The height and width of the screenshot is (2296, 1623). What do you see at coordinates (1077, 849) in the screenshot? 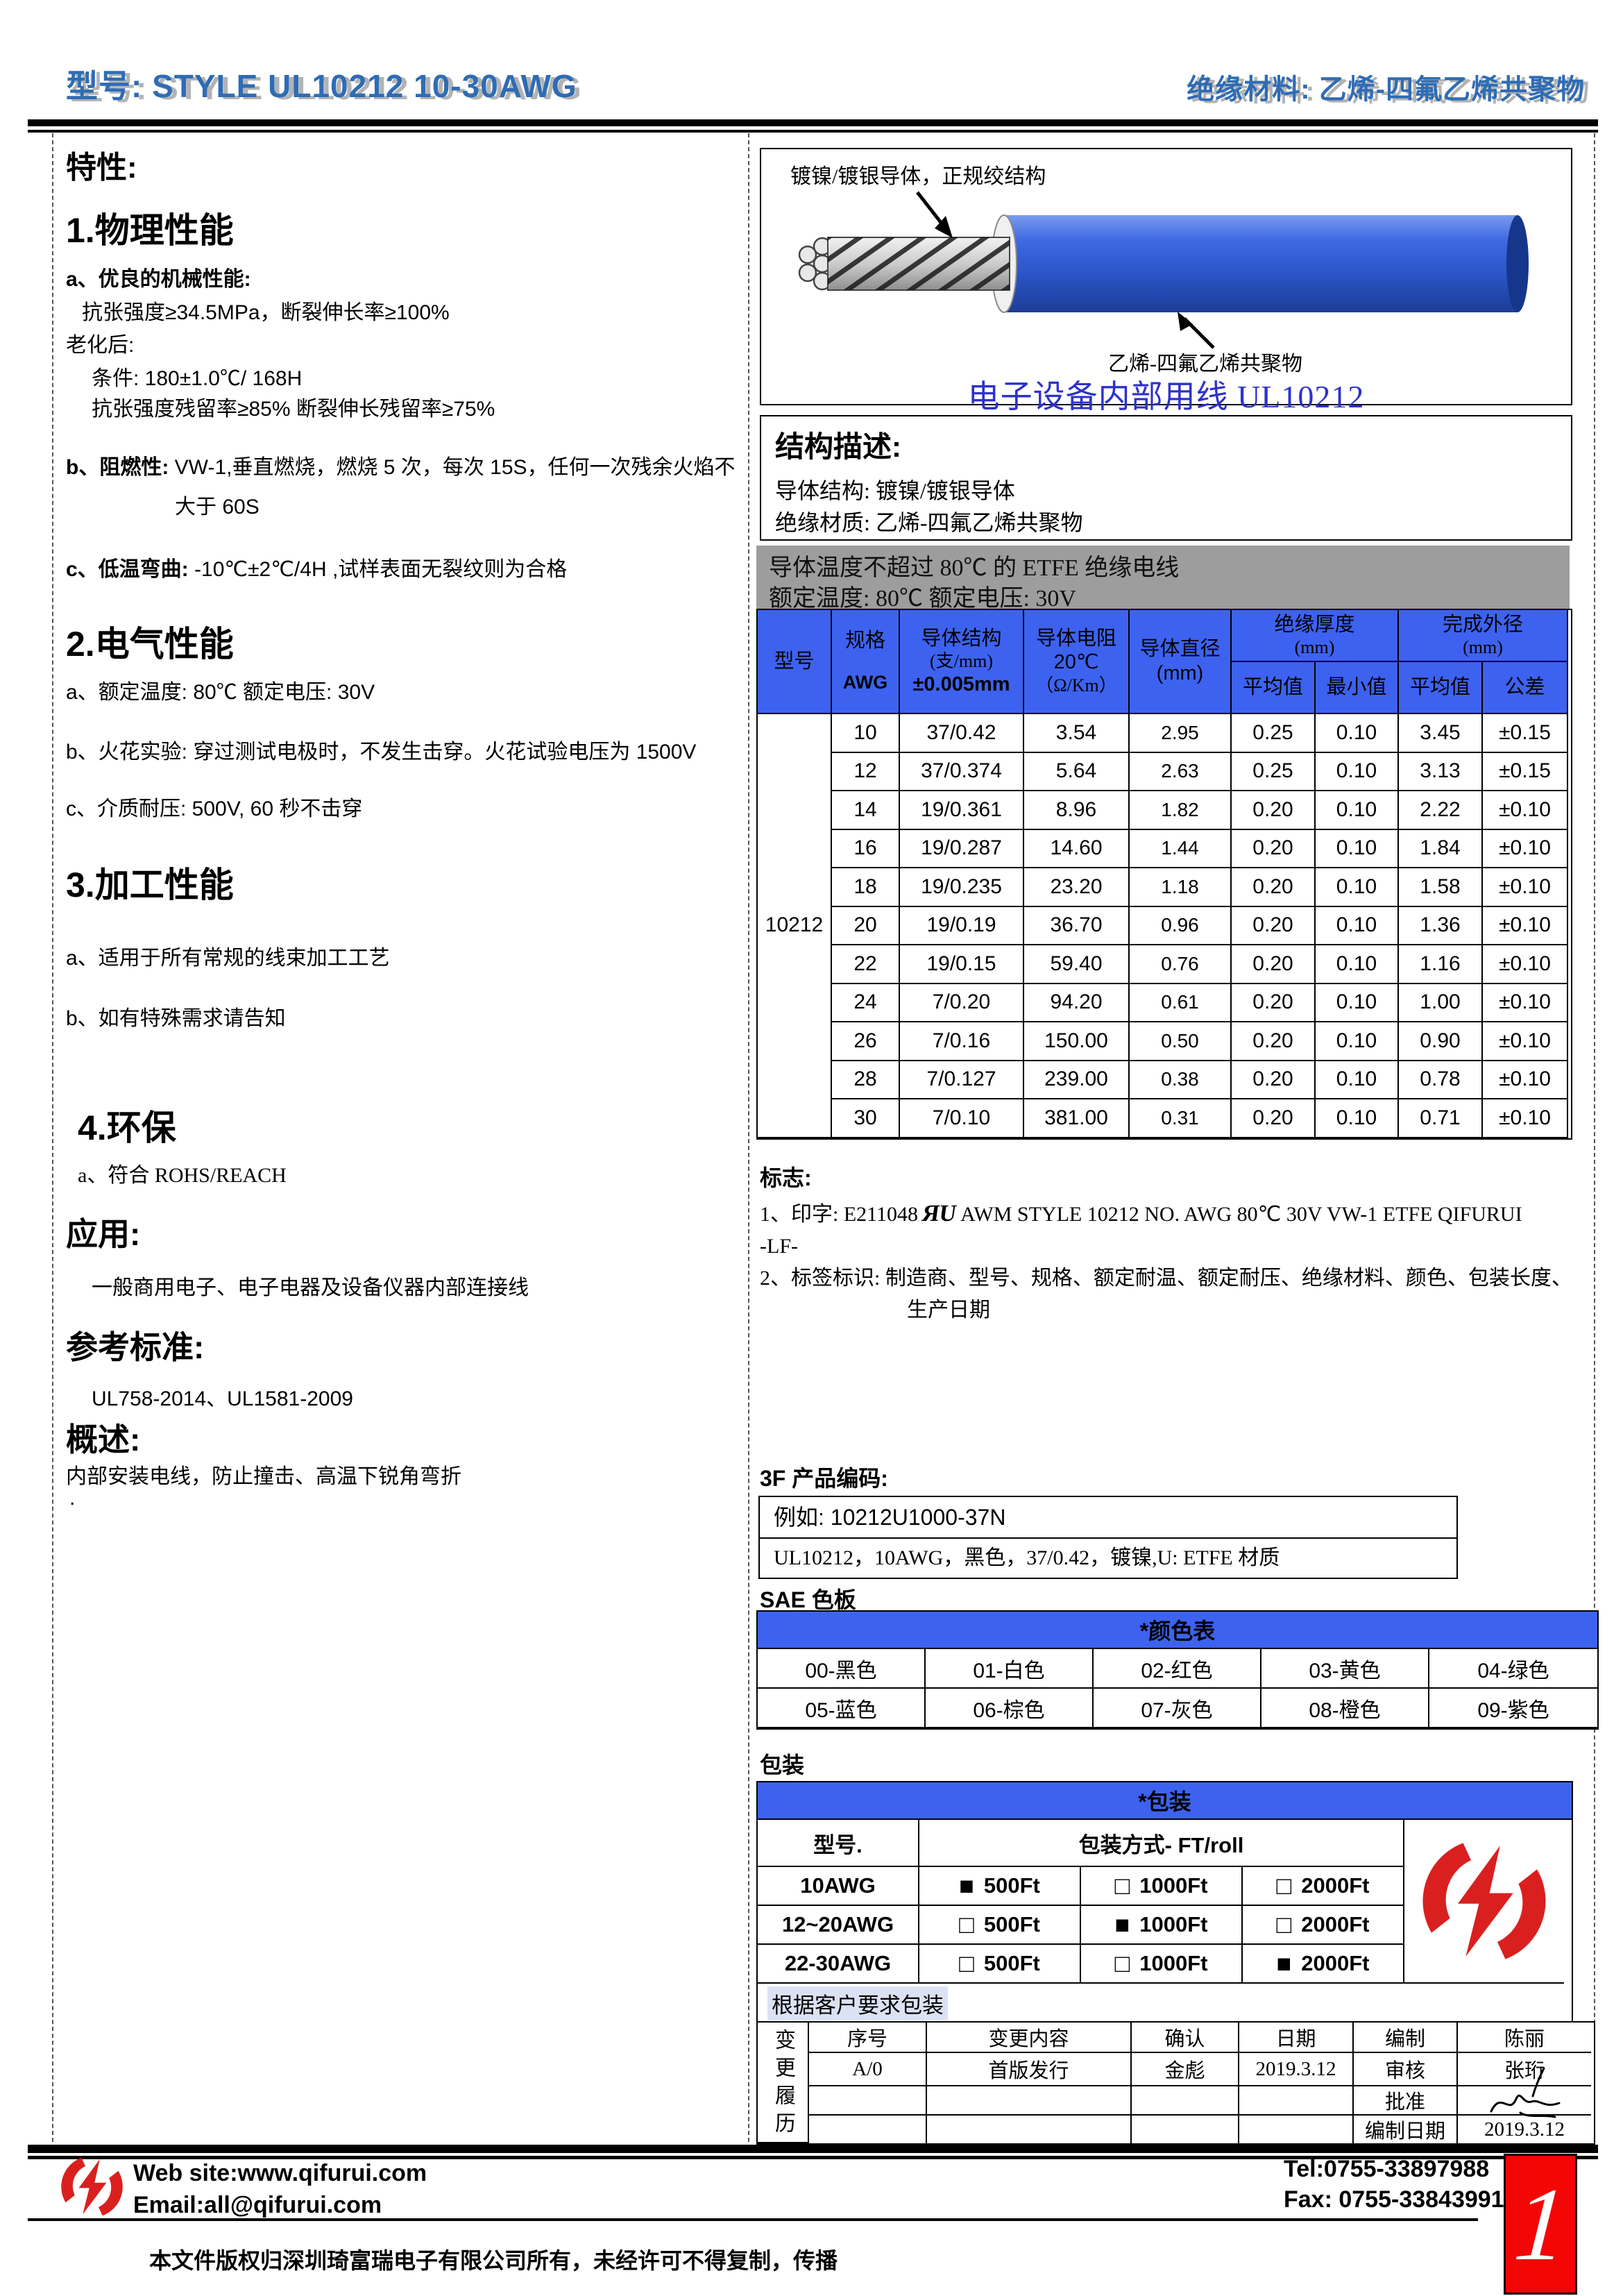
I see `resistance-cell: 14.60` at bounding box center [1077, 849].